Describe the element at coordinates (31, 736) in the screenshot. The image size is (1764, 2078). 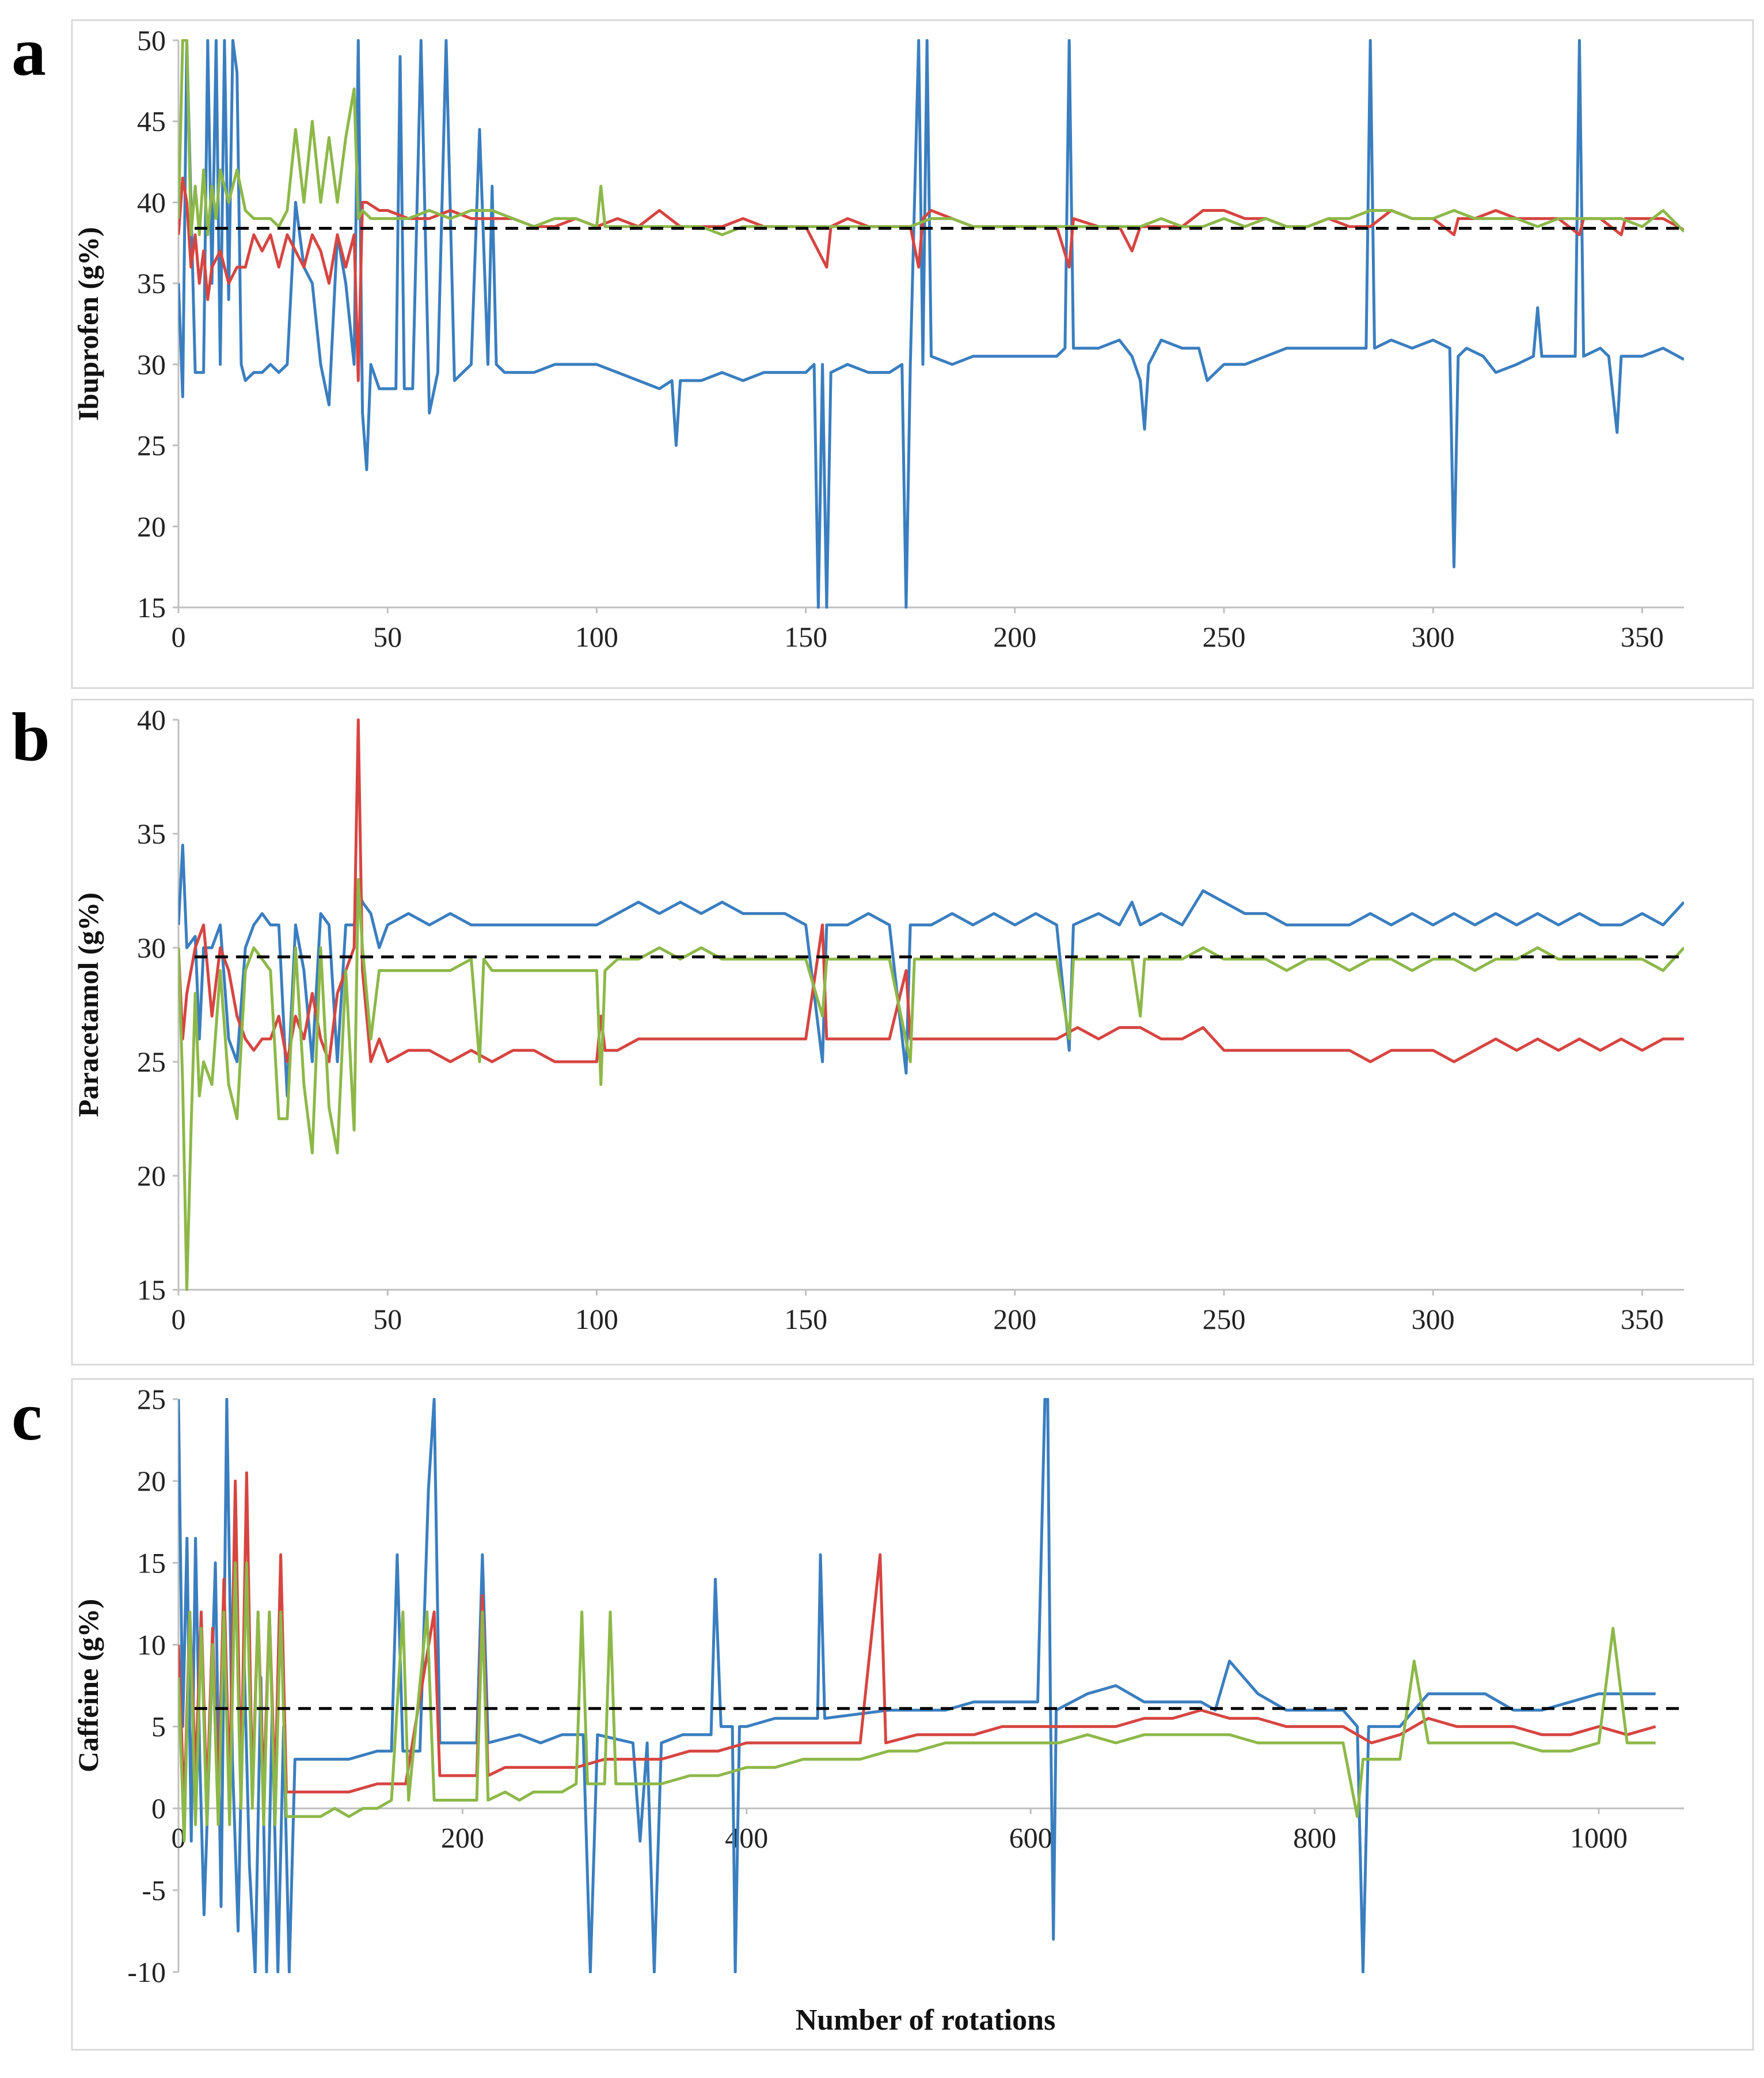
I see `panel-letter: b` at that location.